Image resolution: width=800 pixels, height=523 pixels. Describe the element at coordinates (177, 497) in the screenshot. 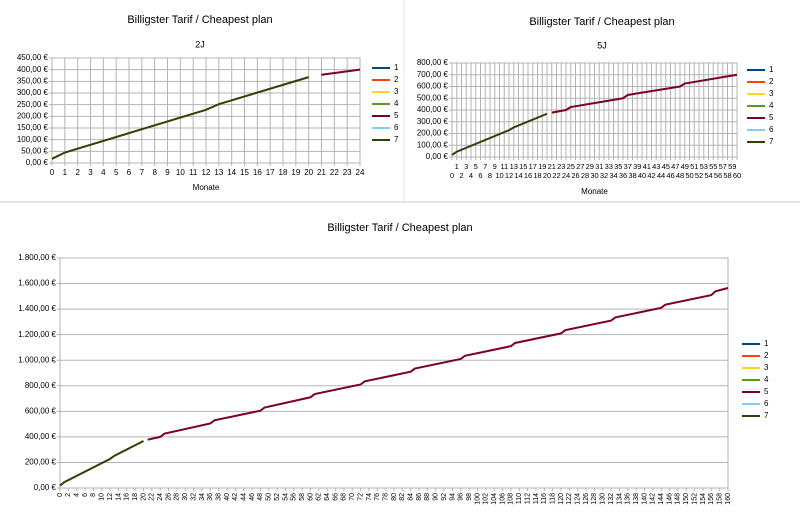

I see `x-tick-label: 28` at that location.